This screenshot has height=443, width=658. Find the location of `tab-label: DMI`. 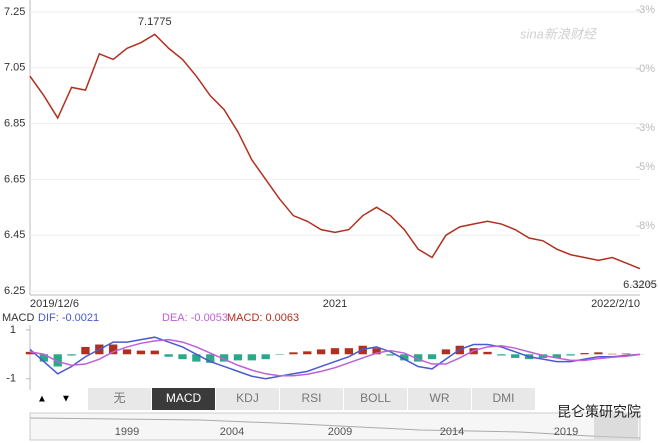

tab-label: DMI is located at coordinates (504, 398).